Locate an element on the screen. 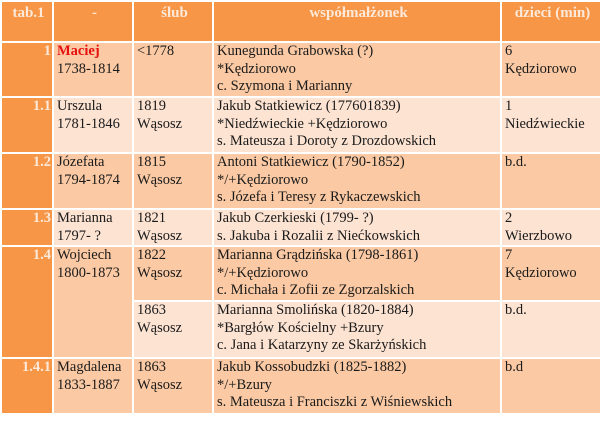 Image resolution: width=600 pixels, height=434 pixels. person-cell: Maciej 1738-1814 is located at coordinates (93, 69).